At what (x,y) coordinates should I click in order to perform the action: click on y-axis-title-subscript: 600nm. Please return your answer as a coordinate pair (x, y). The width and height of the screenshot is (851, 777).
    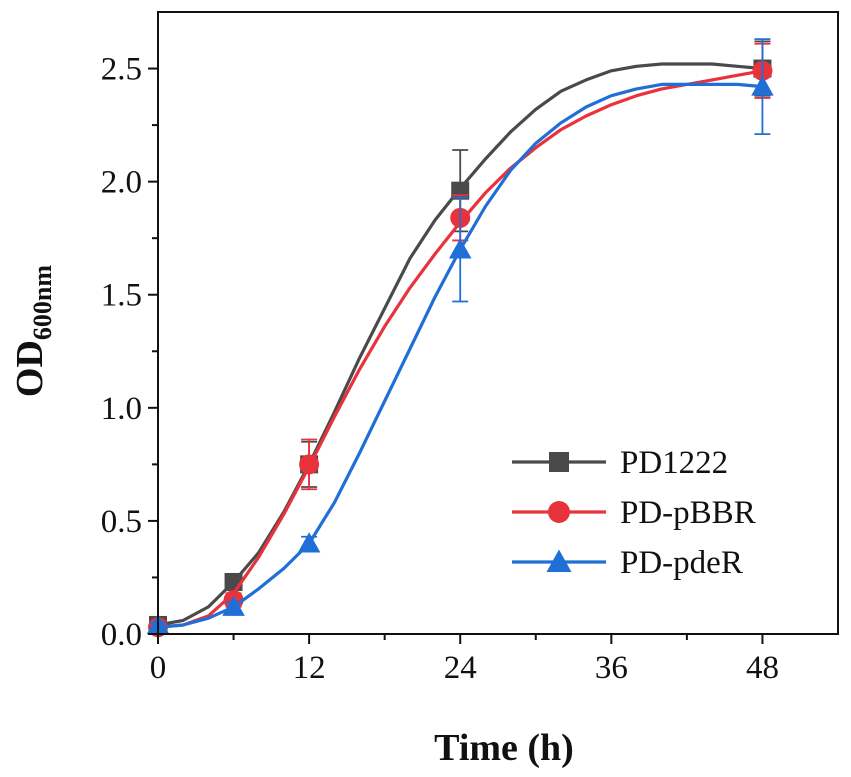
    Looking at the image, I should click on (42, 302).